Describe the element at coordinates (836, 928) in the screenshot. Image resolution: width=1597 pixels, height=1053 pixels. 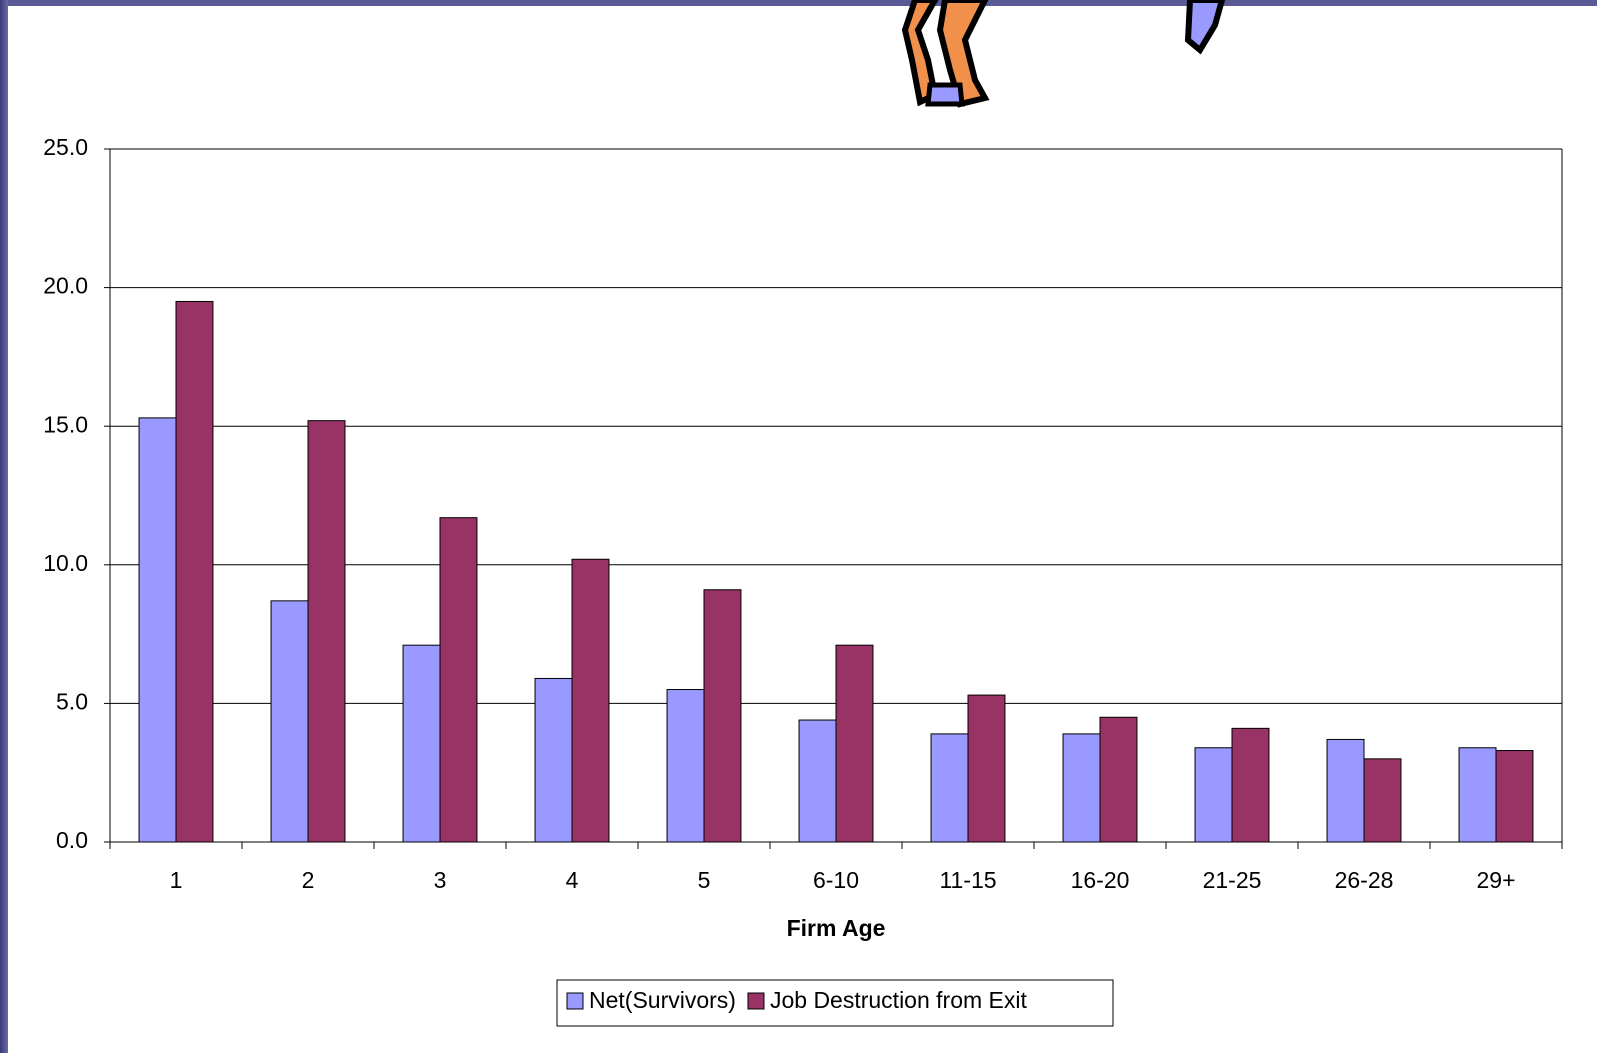
I see `x-axis-title: Firm Age` at that location.